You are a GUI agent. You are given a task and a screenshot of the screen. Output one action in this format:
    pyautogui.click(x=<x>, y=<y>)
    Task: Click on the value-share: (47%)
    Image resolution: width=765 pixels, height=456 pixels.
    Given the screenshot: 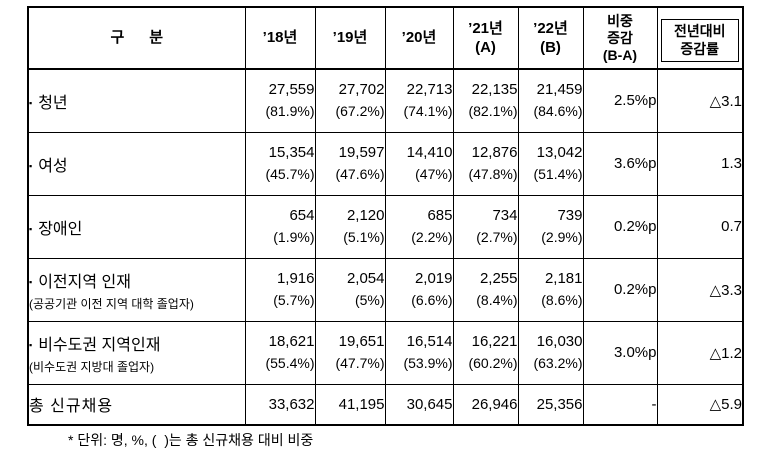 What is the action you would take?
    pyautogui.click(x=434, y=174)
    